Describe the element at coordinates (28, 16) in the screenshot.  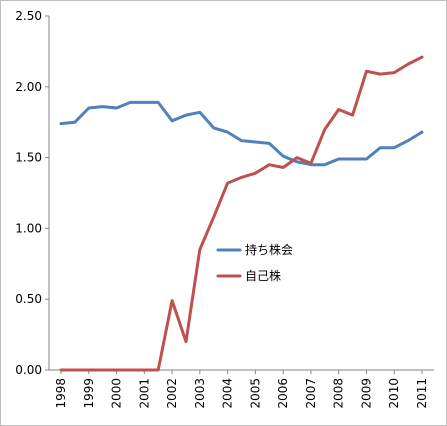
I see `y-tick-label: 2.50` at that location.